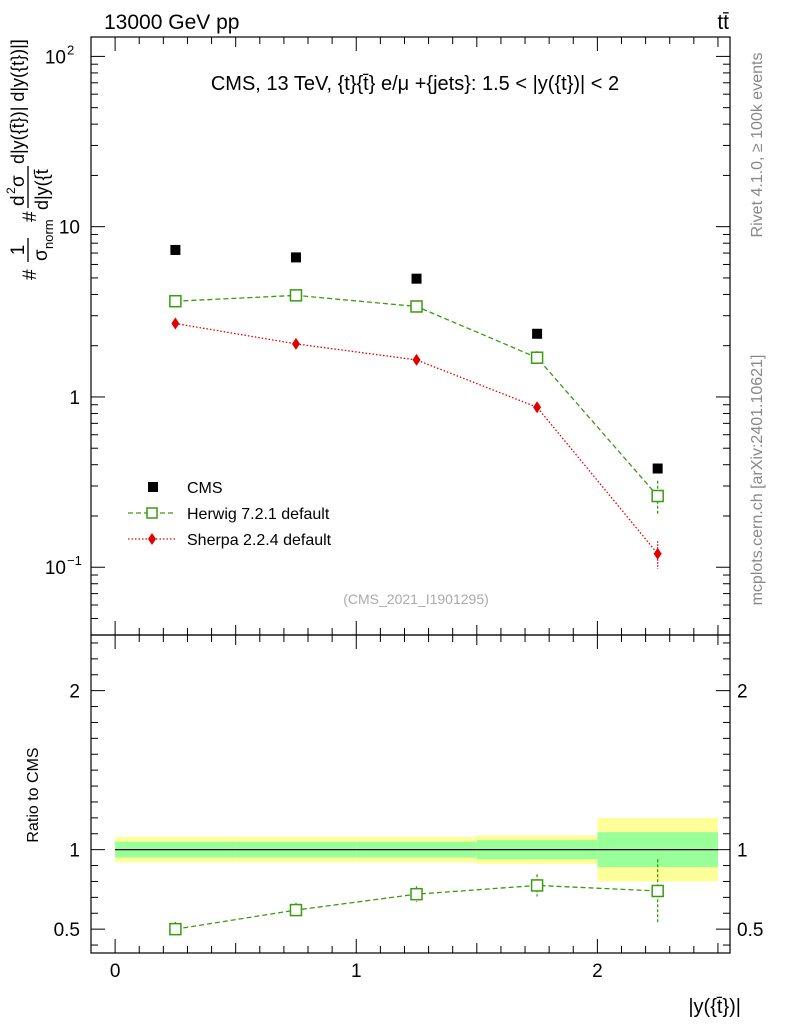 This screenshot has height=1024, width=786. What do you see at coordinates (74, 851) in the screenshot?
I see `y-tick-label-ratio: 1` at bounding box center [74, 851].